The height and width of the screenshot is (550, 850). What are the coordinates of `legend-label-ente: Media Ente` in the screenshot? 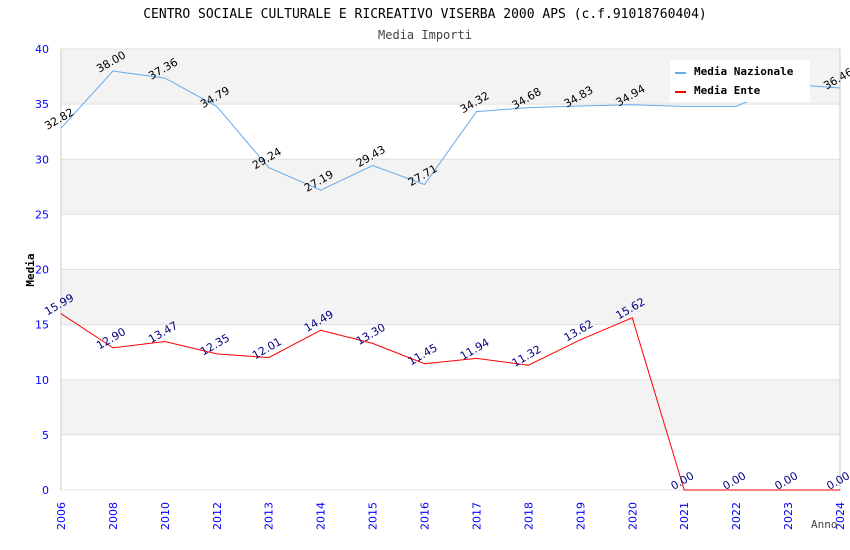 It's located at (727, 90).